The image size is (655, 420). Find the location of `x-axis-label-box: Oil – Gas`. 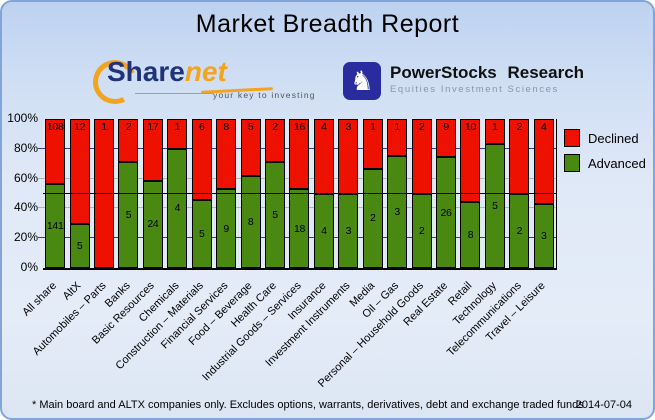

x-axis-label-box: Oil – Gas is located at coordinates (299, 297).